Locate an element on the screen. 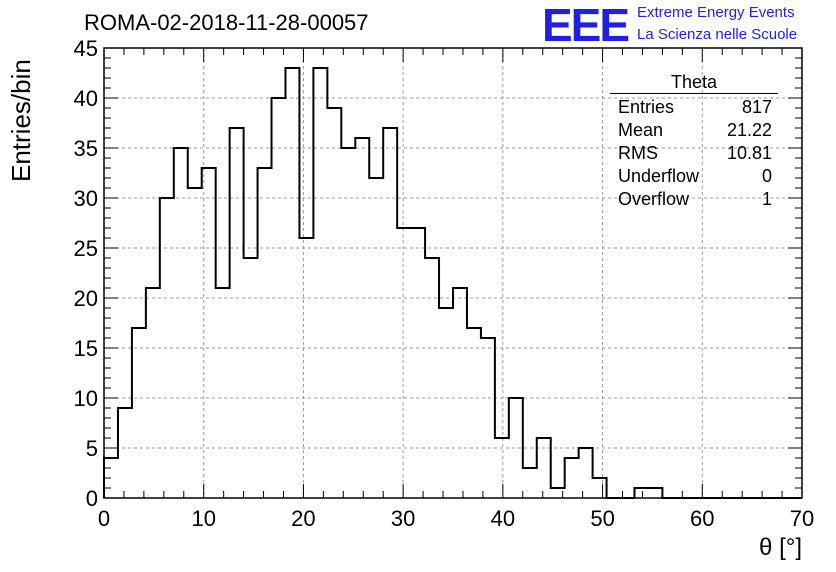 The image size is (836, 572). stats-row-entries: Entries 817 is located at coordinates (694, 107).